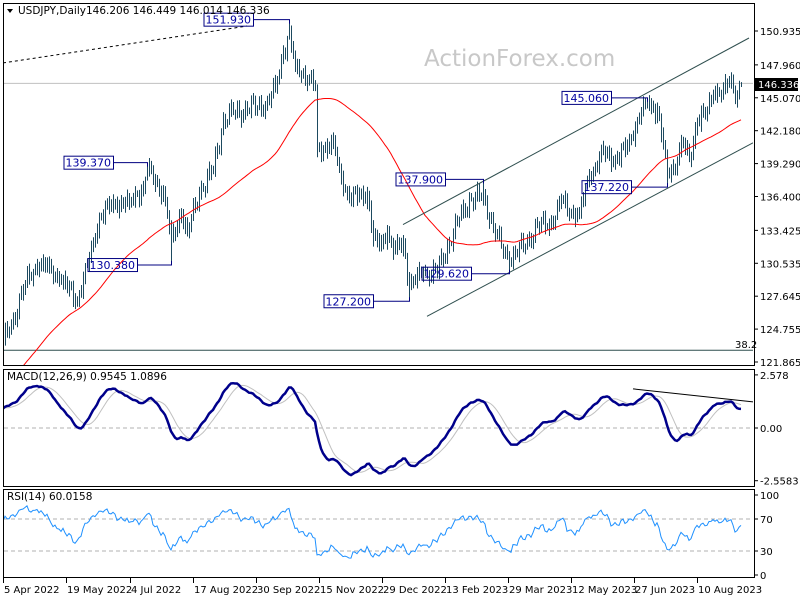 The height and width of the screenshot is (600, 800). What do you see at coordinates (780, 66) in the screenshot?
I see `price-tick-label: 147.960` at bounding box center [780, 66].